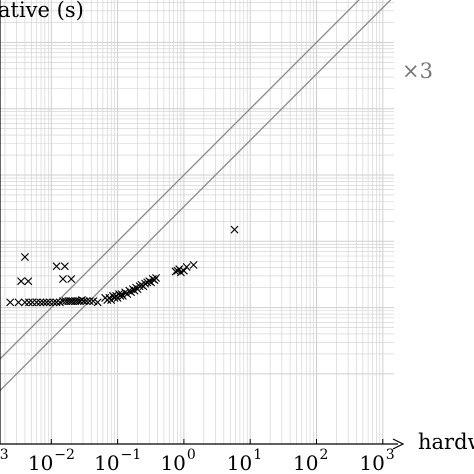 Image resolution: width=474 pixels, height=474 pixels. I want to click on x-tick-exponent: −1, so click(131, 455).